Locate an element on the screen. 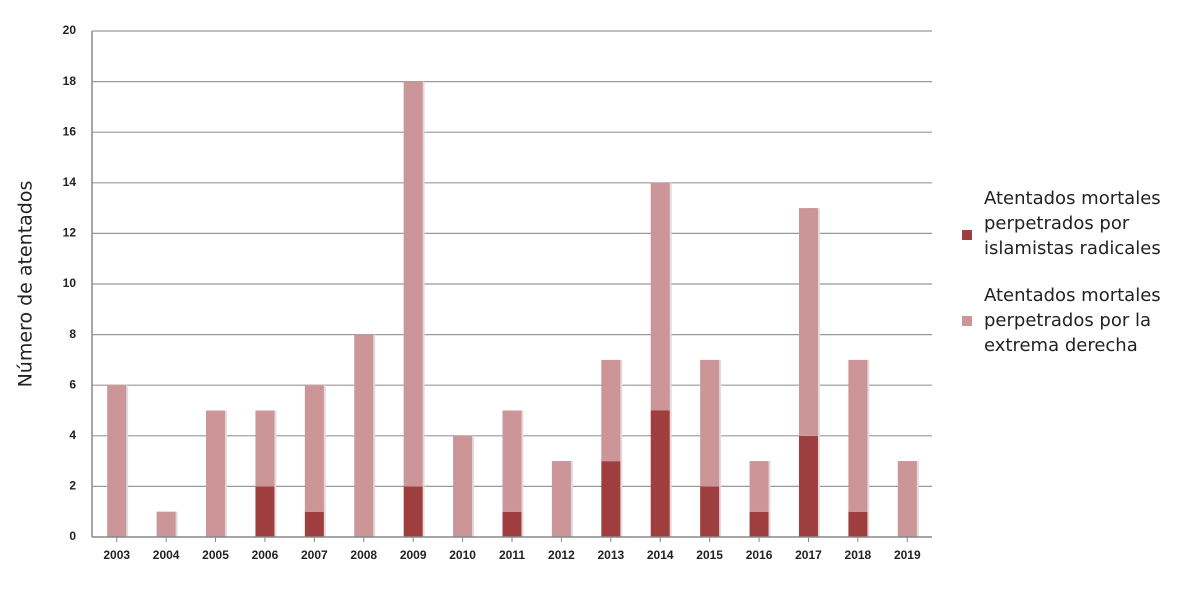  x-tick-label: 2019 is located at coordinates (907, 555).